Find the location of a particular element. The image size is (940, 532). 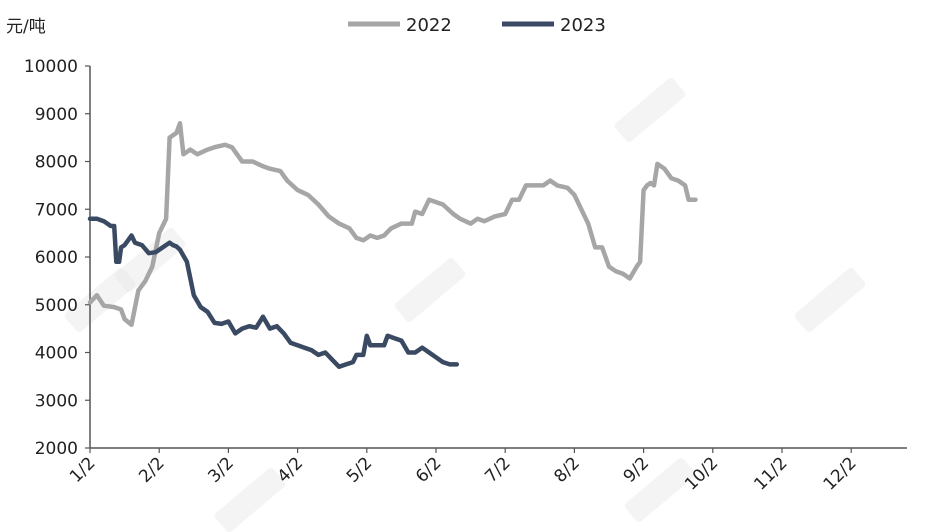

y-tick-label: 8000 is located at coordinates (56, 163).